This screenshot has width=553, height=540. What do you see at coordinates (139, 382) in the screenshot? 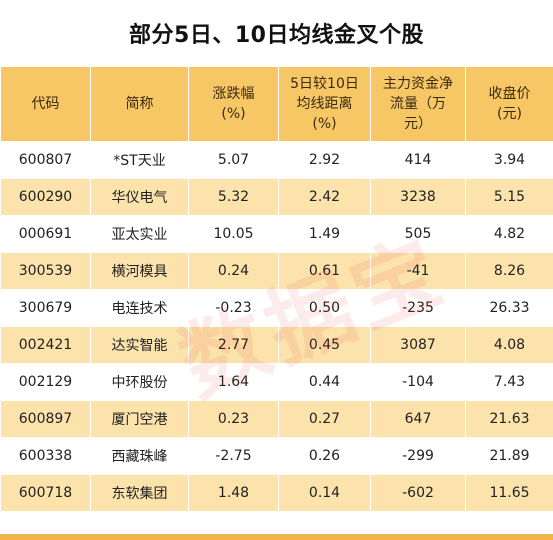
I see `cell-name: 中环股份` at bounding box center [139, 382].